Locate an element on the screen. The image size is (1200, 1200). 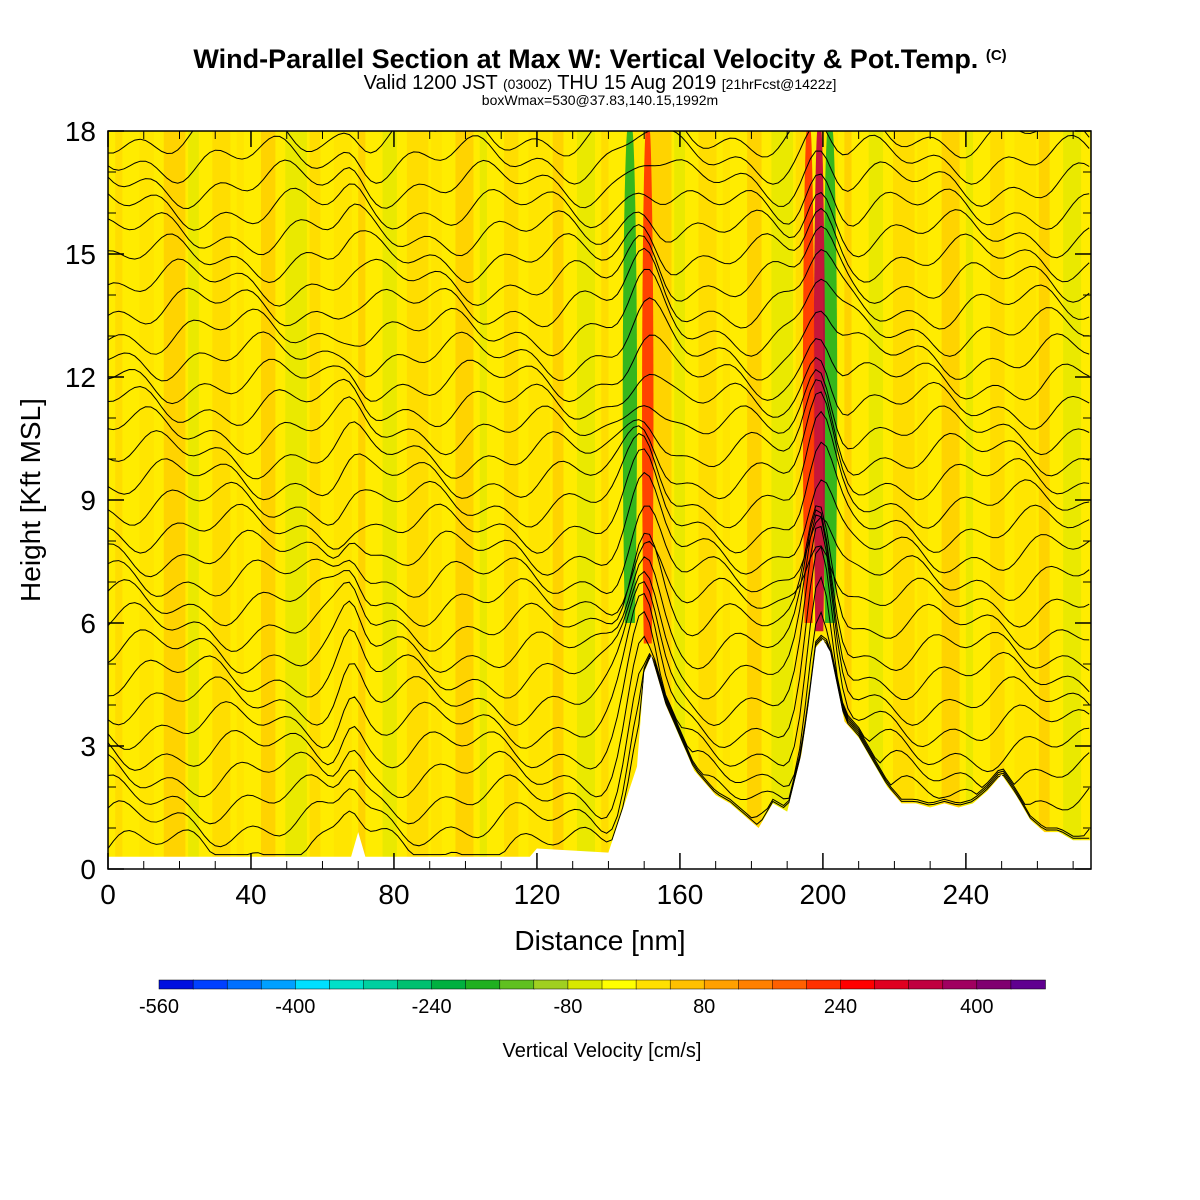
x-tick-label: 0 is located at coordinates (108, 894).